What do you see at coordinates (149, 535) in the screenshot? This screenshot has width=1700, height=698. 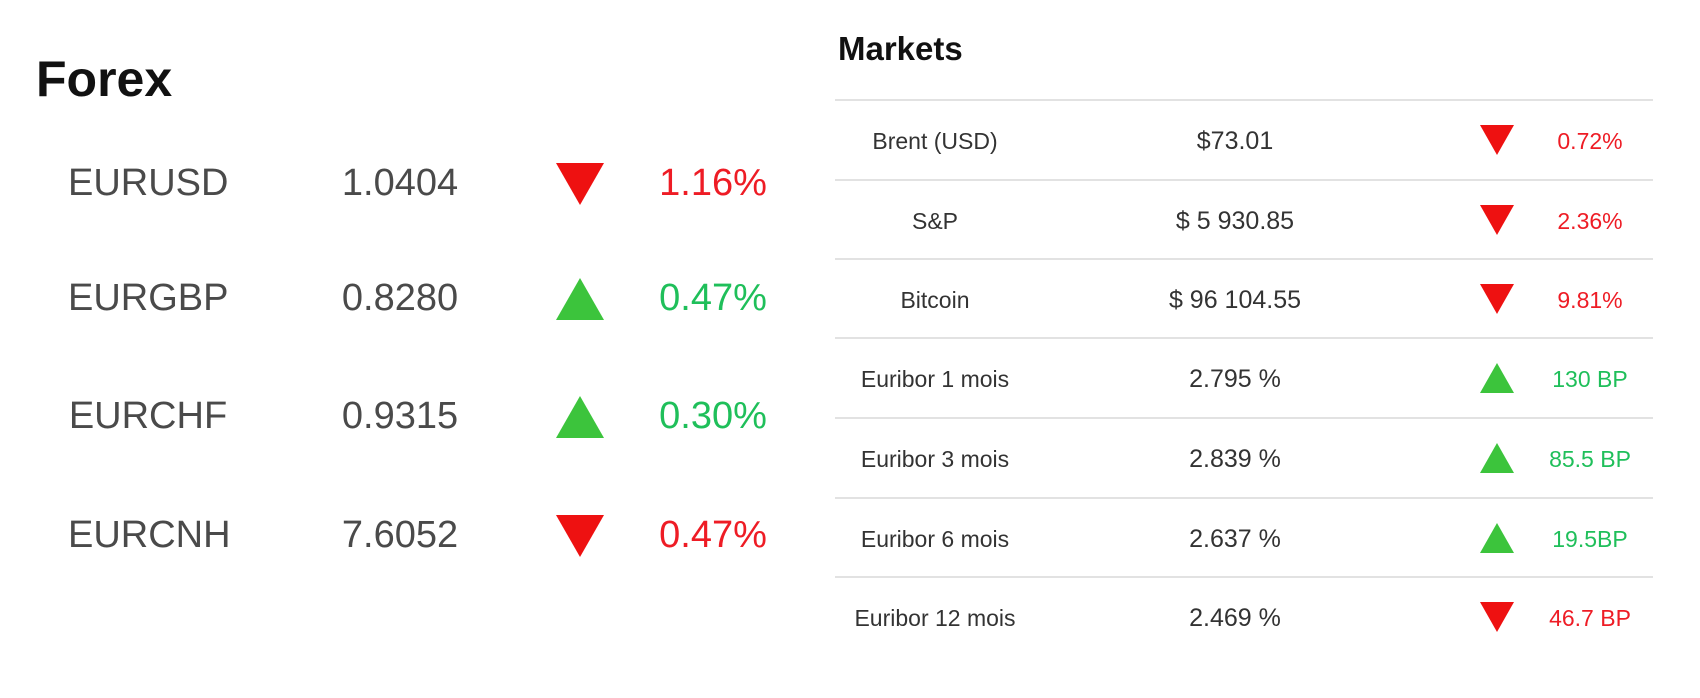 I see `forex-pair: EURCNH` at bounding box center [149, 535].